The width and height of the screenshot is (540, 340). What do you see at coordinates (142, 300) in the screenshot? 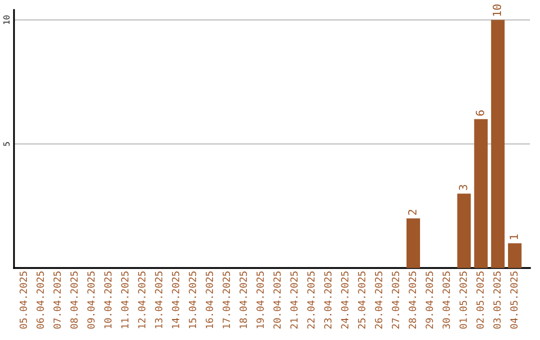
I see `x-tick-label: 12.04.2025` at bounding box center [142, 300].